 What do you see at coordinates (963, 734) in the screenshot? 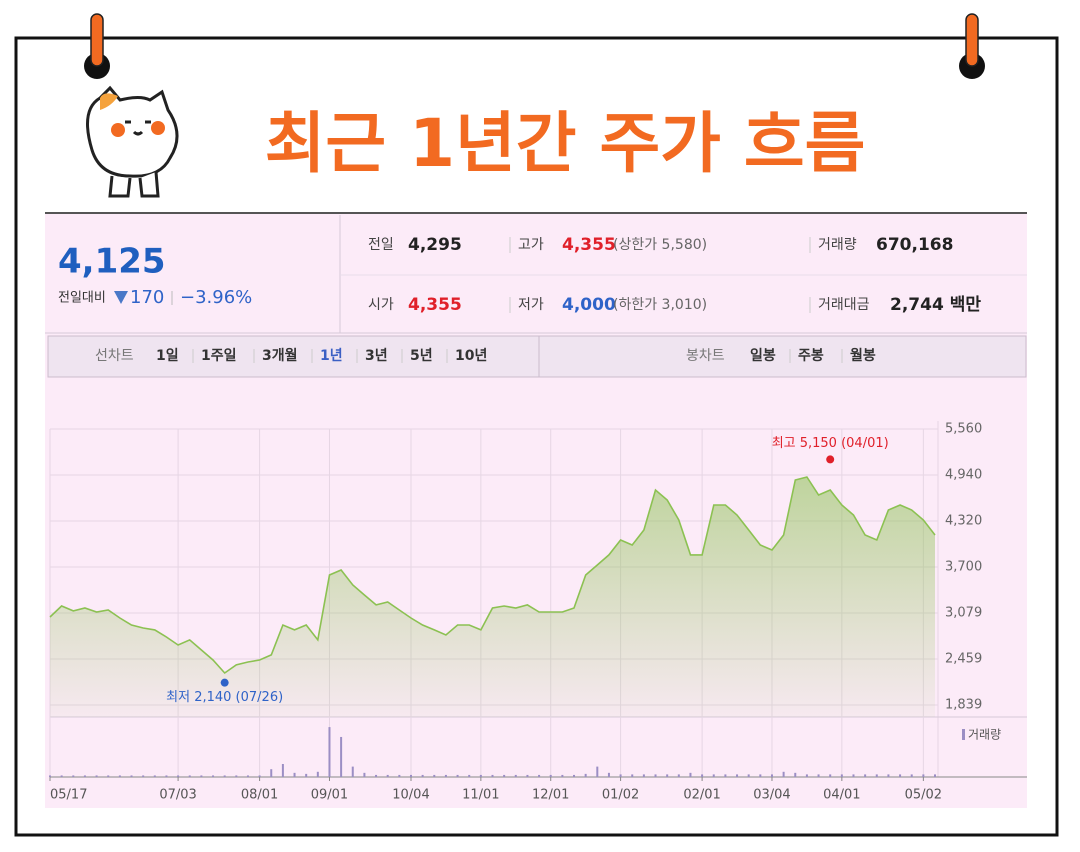
I see `legend-swatch` at bounding box center [963, 734].